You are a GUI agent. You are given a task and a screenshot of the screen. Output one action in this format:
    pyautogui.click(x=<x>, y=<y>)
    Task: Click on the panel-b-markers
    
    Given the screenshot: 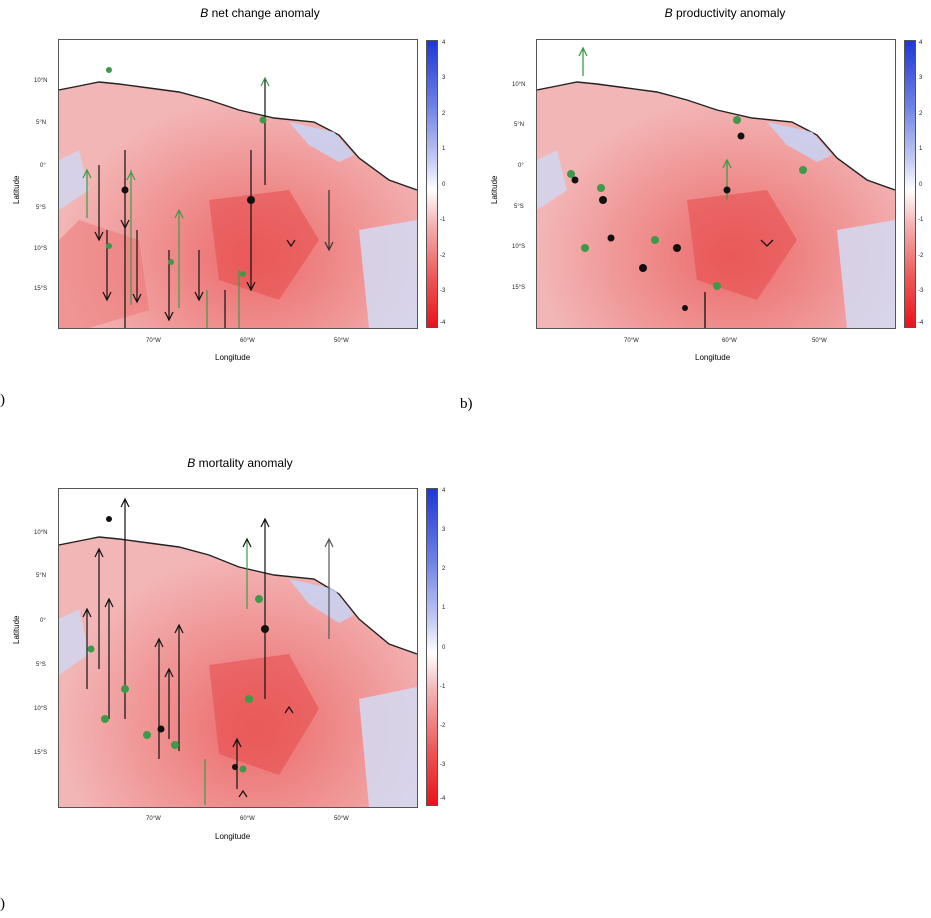 What is the action you would take?
    pyautogui.click(x=687, y=213)
    